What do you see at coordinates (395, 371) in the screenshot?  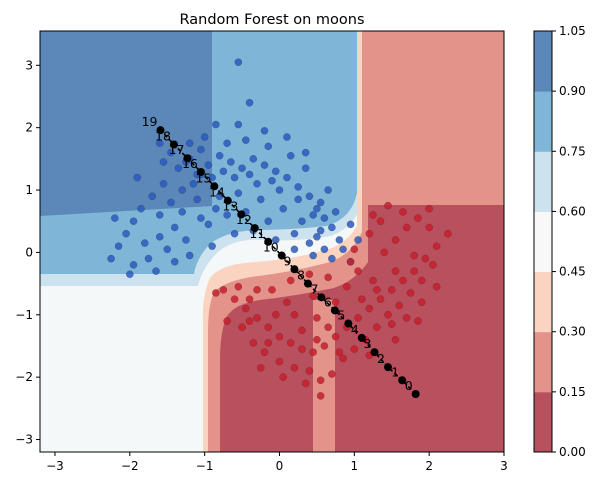 I see `trajectory-point-label: 1` at bounding box center [395, 371].